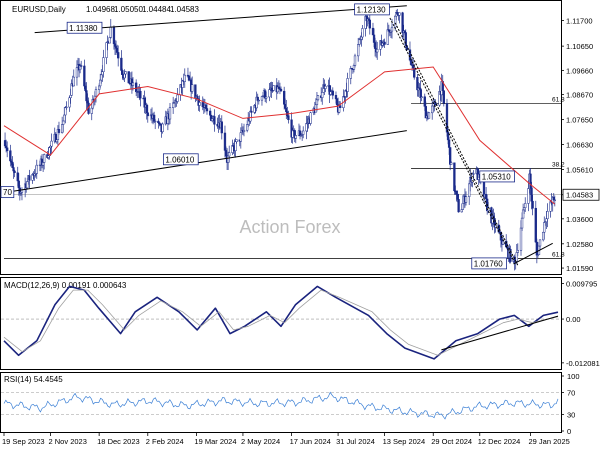  I want to click on price-tick-label: 1.02580, so click(579, 244).